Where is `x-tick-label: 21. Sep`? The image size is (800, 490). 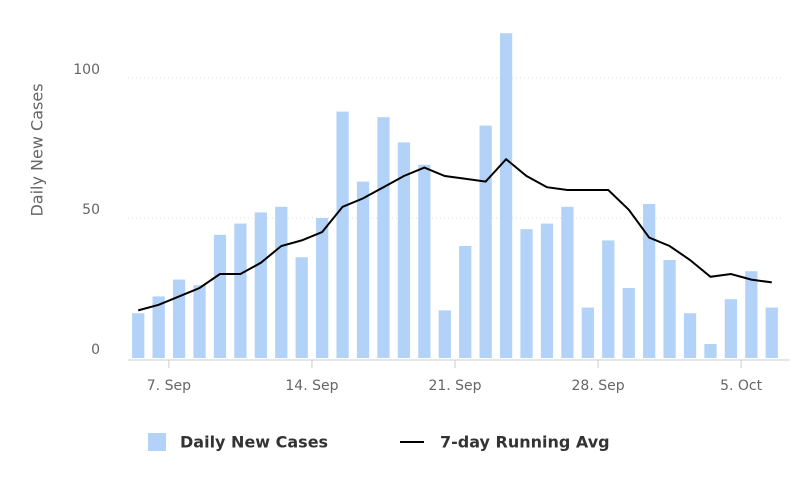 x-tick-label: 21. Sep is located at coordinates (454, 386).